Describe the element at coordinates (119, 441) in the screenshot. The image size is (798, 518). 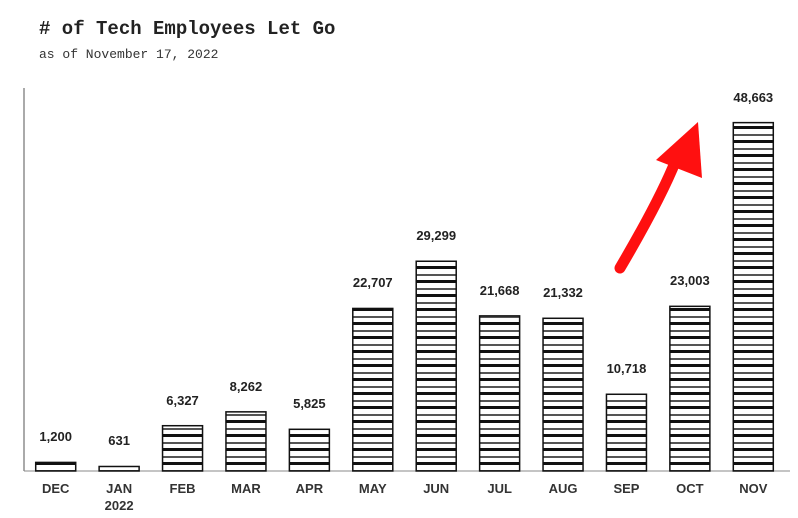
I see `value-label: 631` at that location.